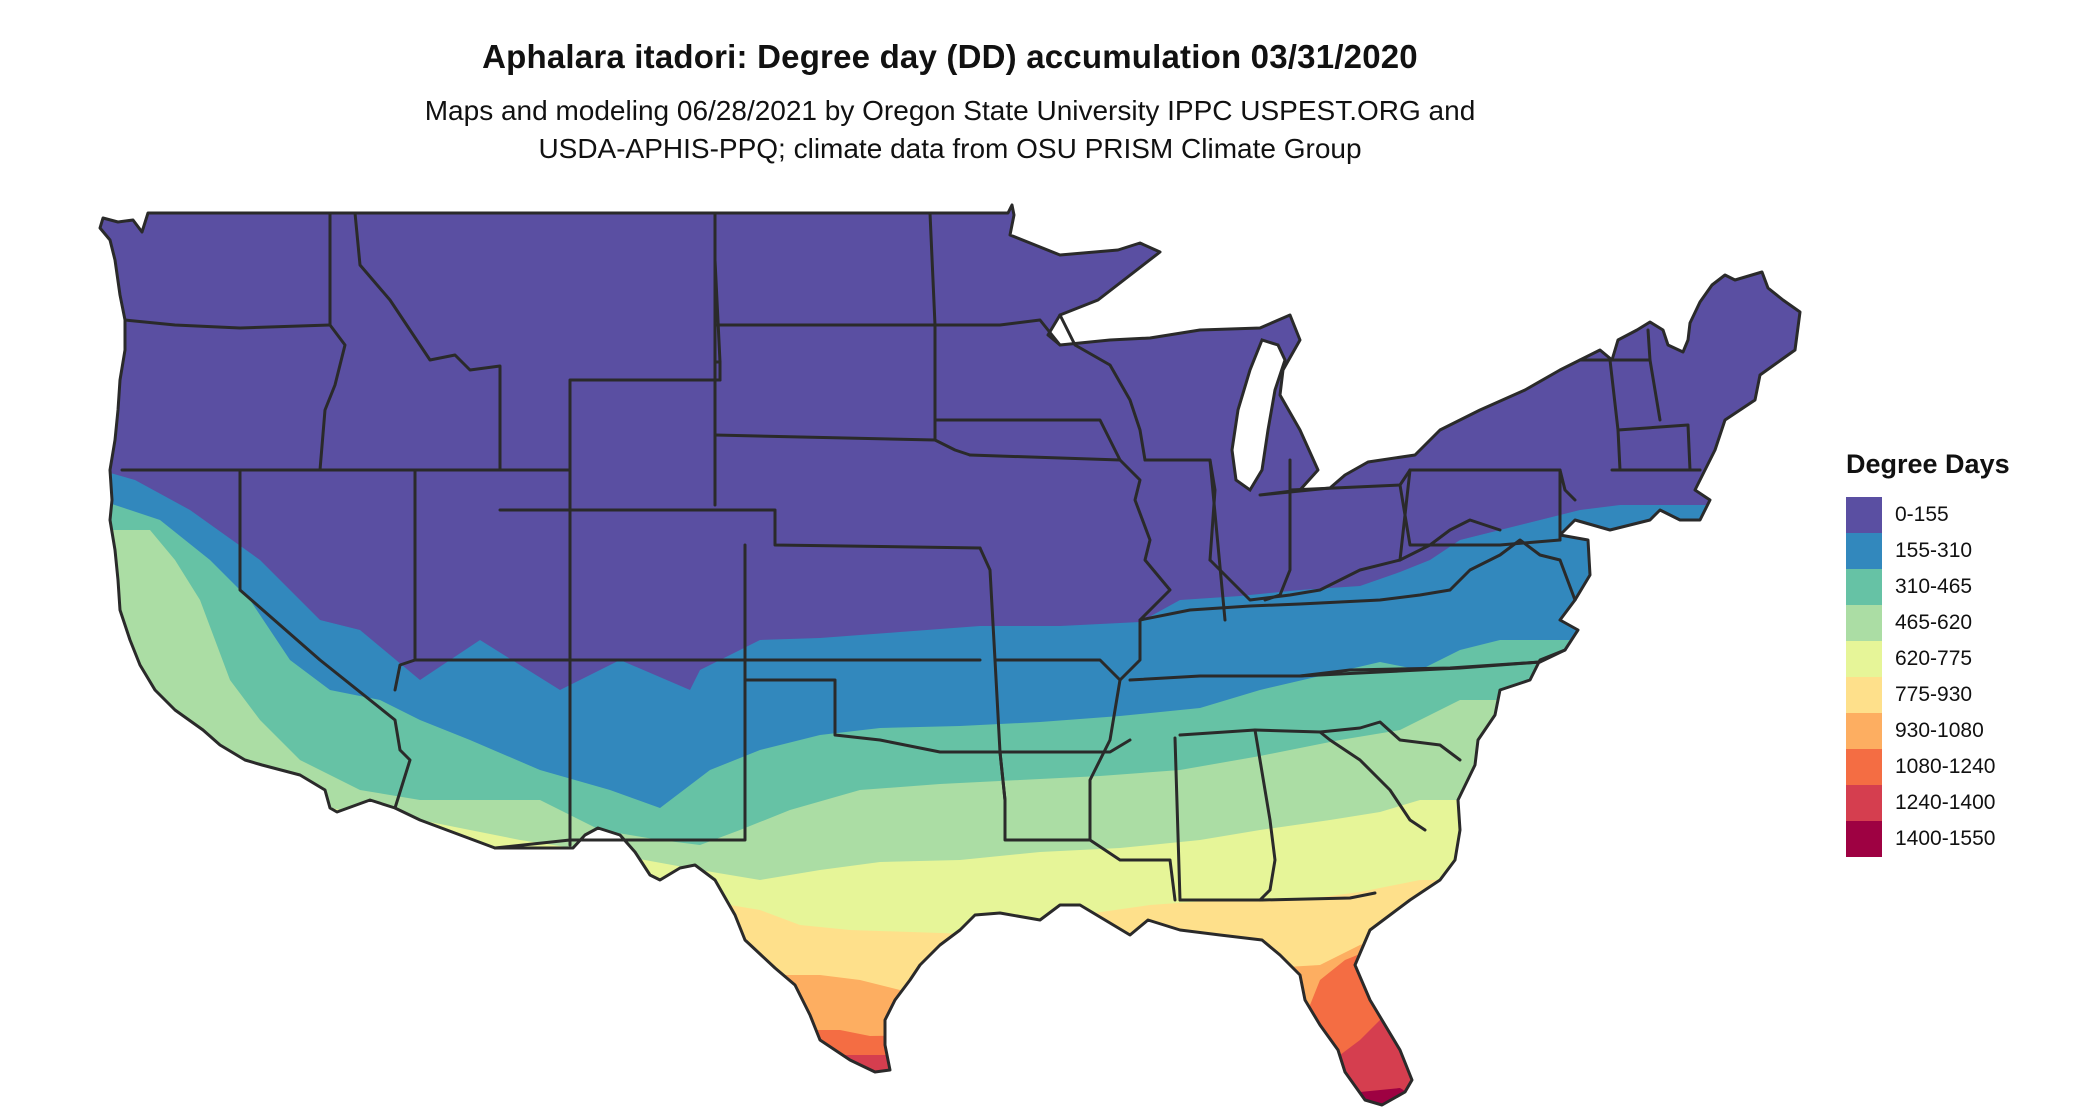 The height and width of the screenshot is (1116, 2100). I want to click on legend-label: 310-465, so click(1934, 586).